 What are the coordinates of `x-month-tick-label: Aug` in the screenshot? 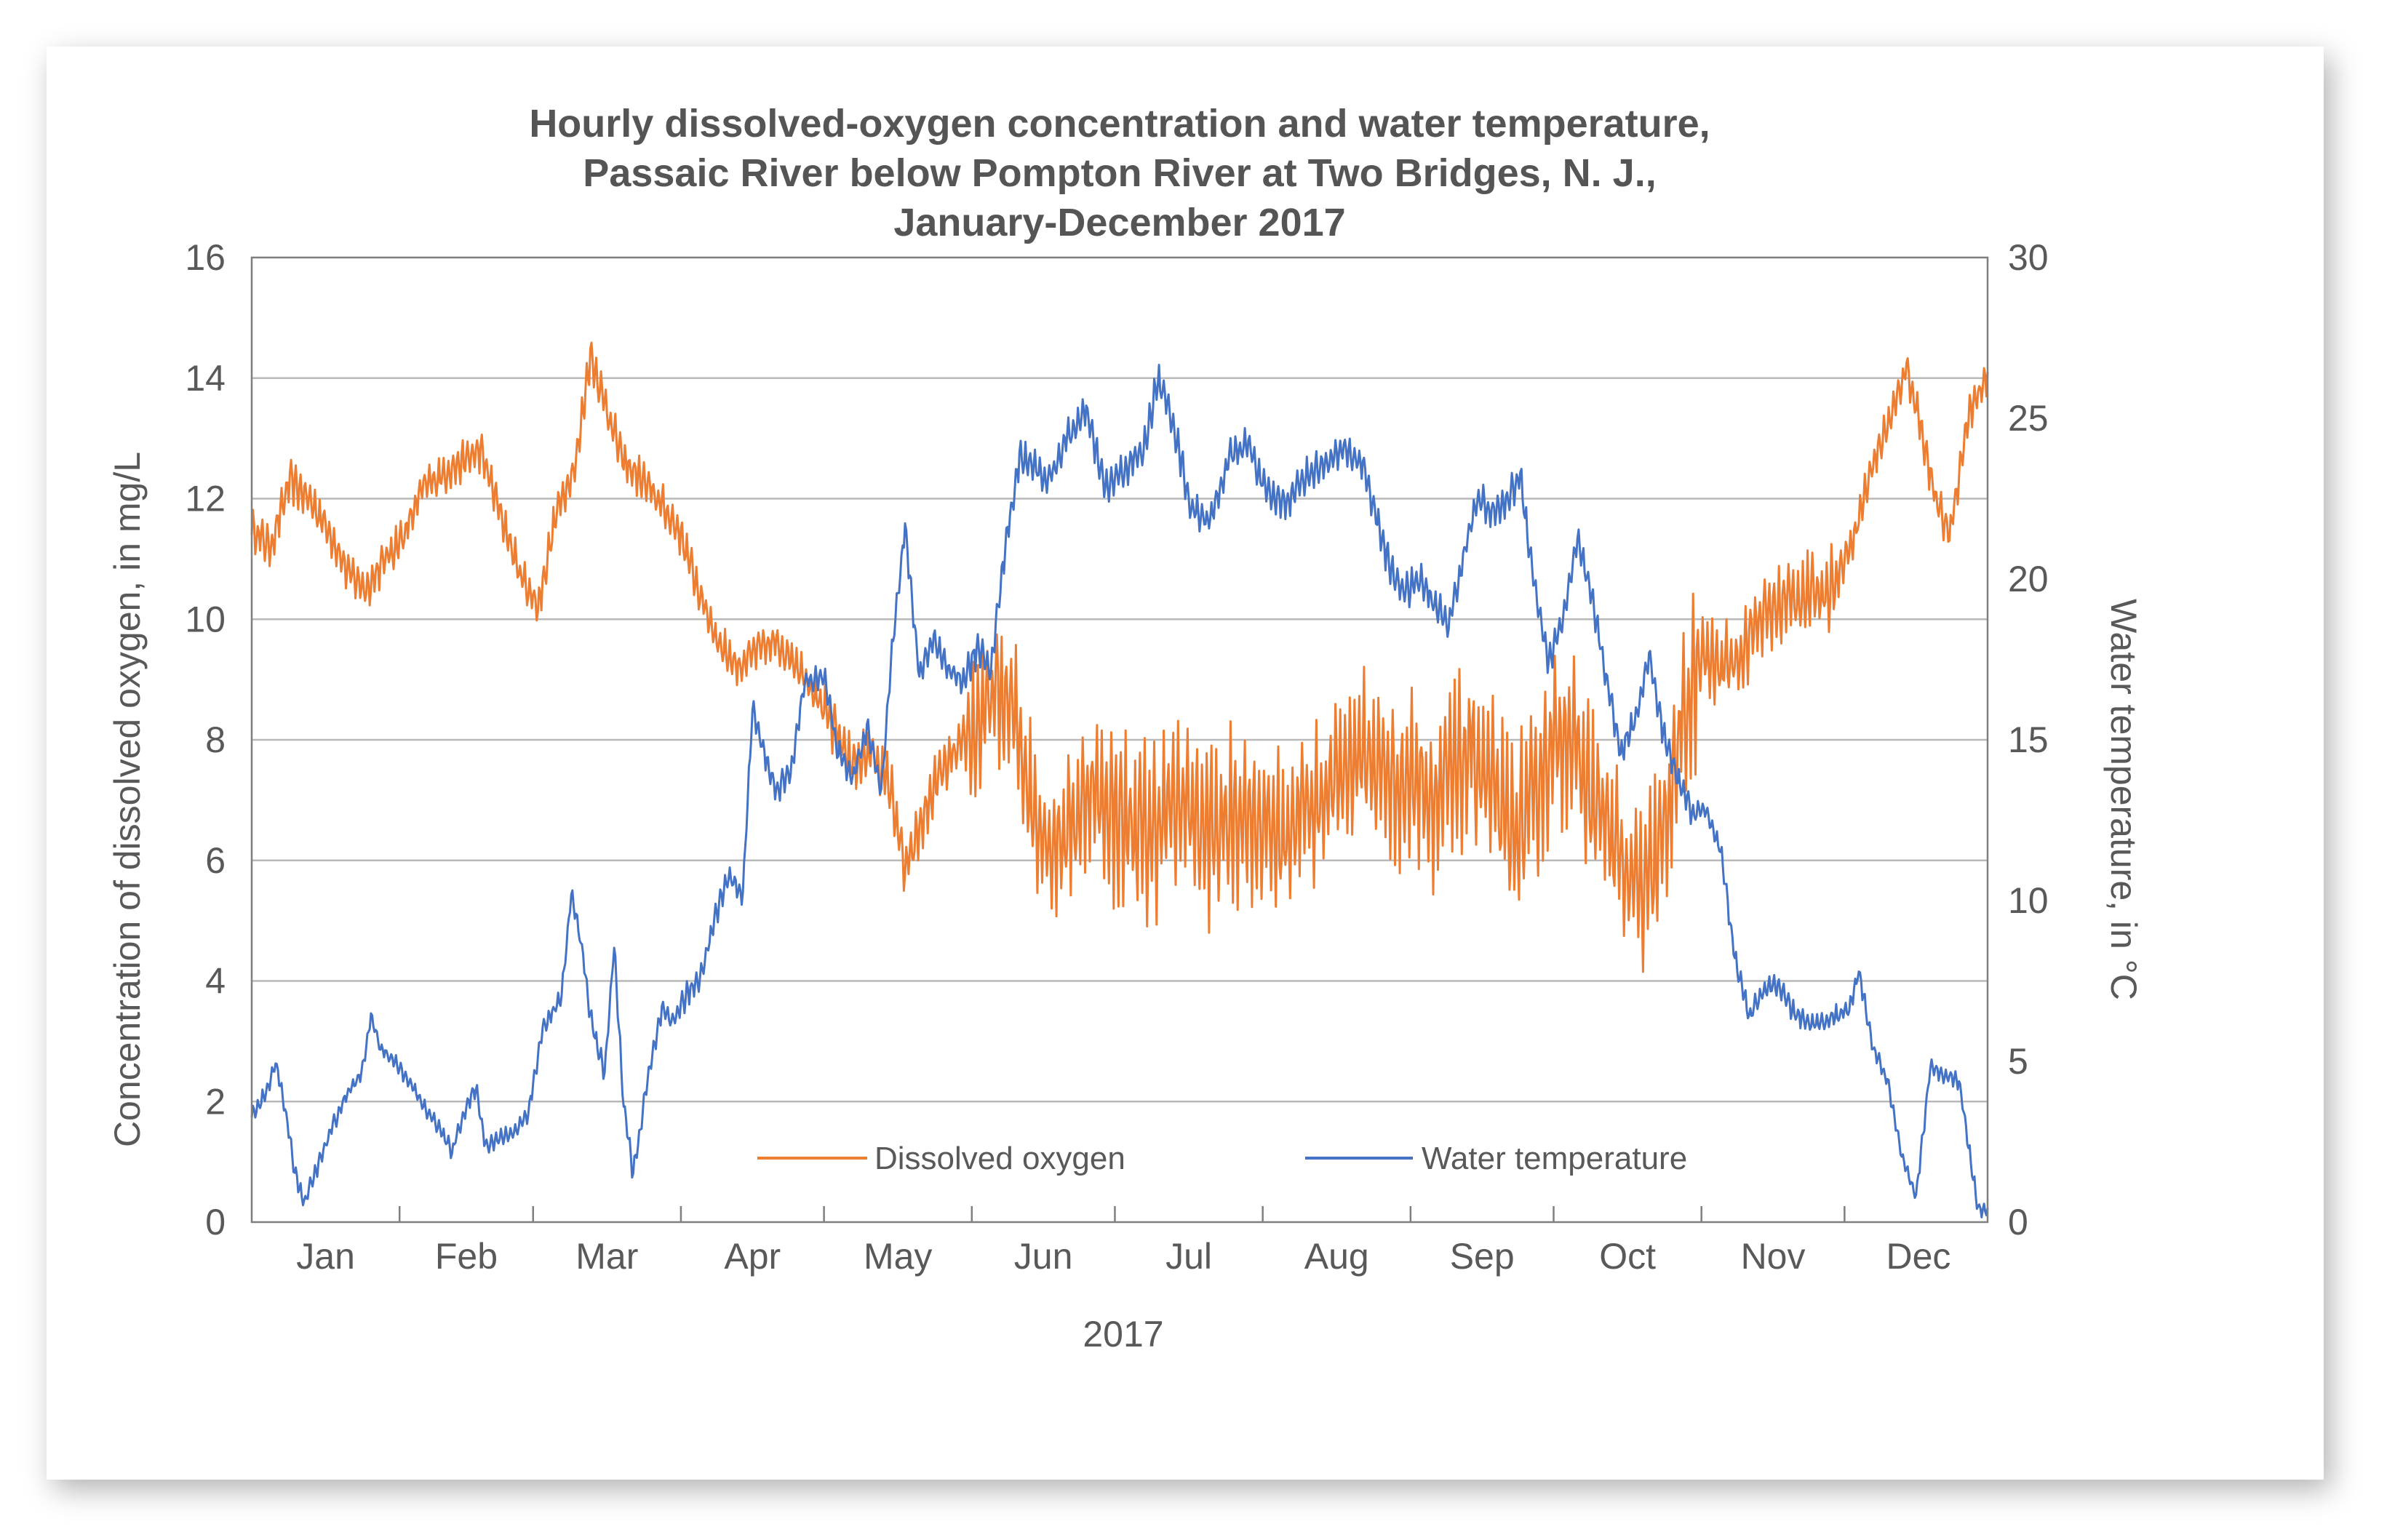 It's located at (1336, 1257).